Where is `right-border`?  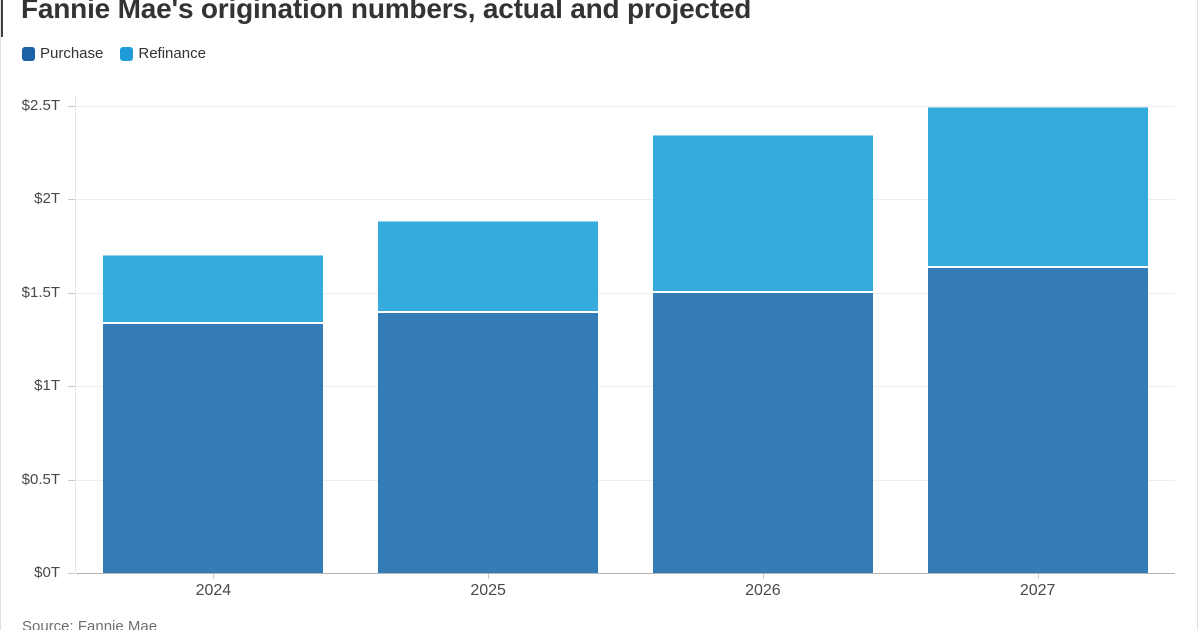
right-border is located at coordinates (1197, 315).